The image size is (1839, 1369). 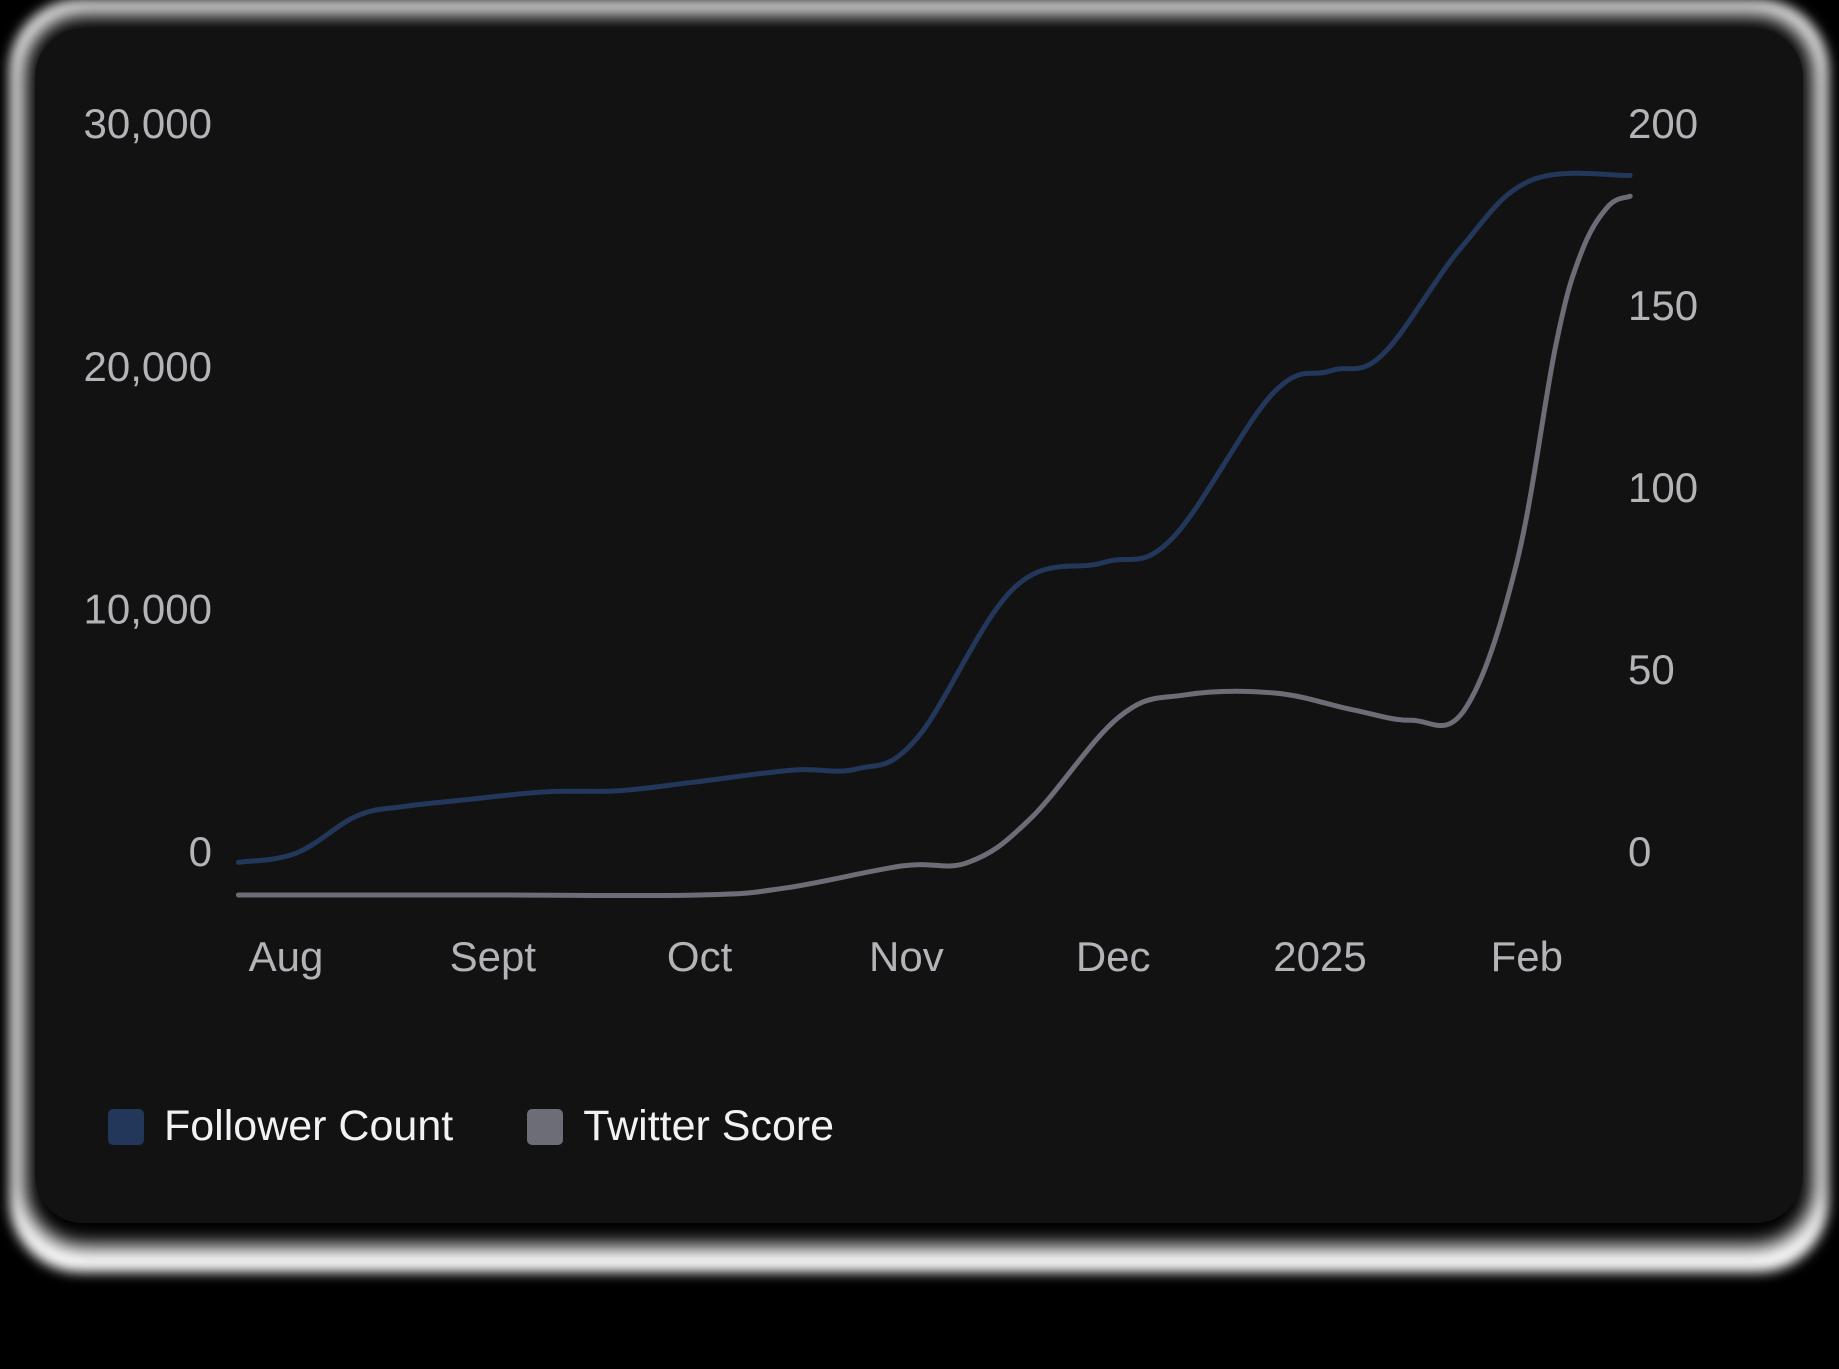 What do you see at coordinates (286, 956) in the screenshot?
I see `x-axis-tick-label: Aug` at bounding box center [286, 956].